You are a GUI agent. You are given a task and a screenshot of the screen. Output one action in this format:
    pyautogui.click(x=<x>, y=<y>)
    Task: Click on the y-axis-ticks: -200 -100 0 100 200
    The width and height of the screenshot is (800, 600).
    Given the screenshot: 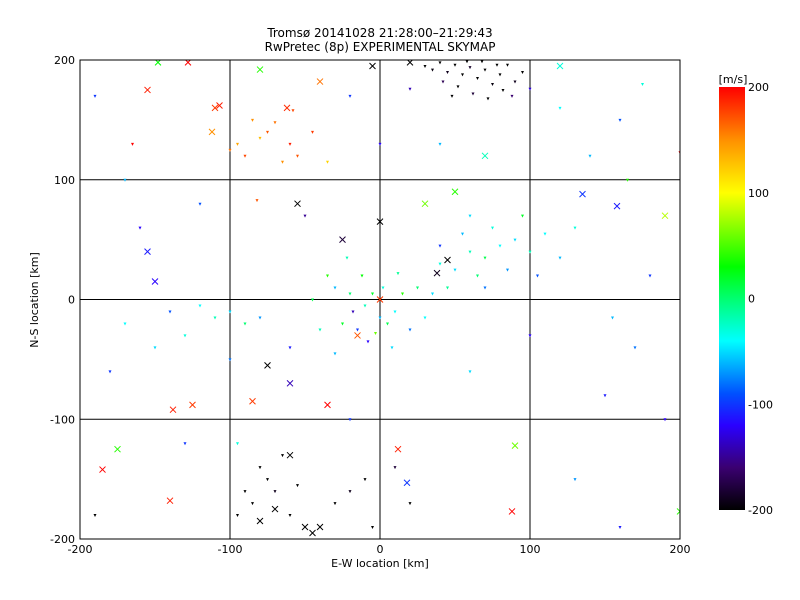 What is the action you would take?
    pyautogui.click(x=62, y=300)
    